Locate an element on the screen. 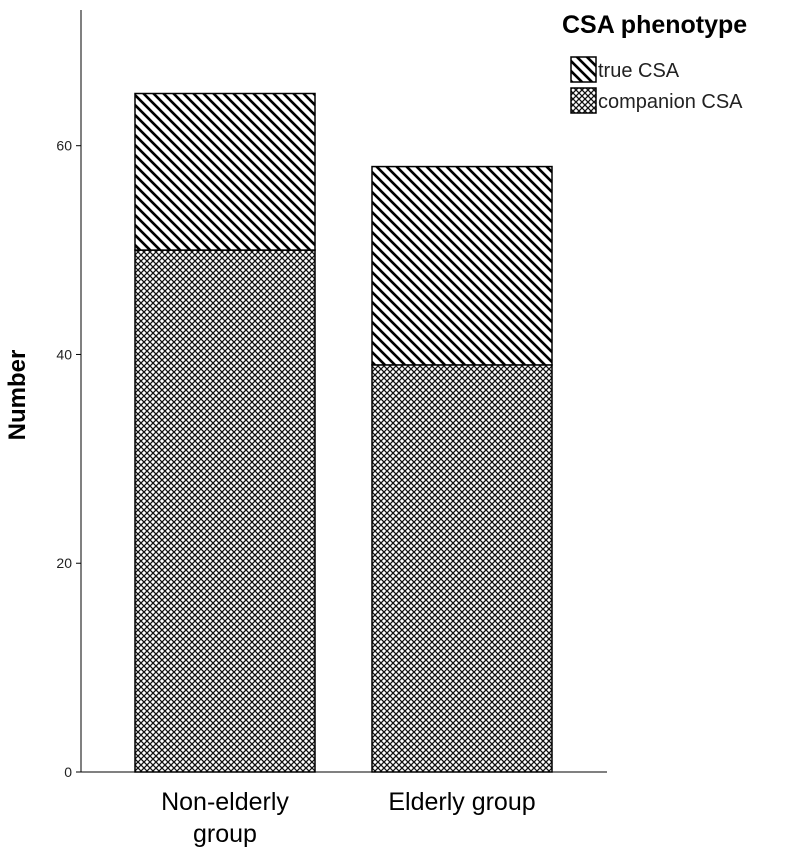  y-tick-label-40: 40 is located at coordinates (64, 354).